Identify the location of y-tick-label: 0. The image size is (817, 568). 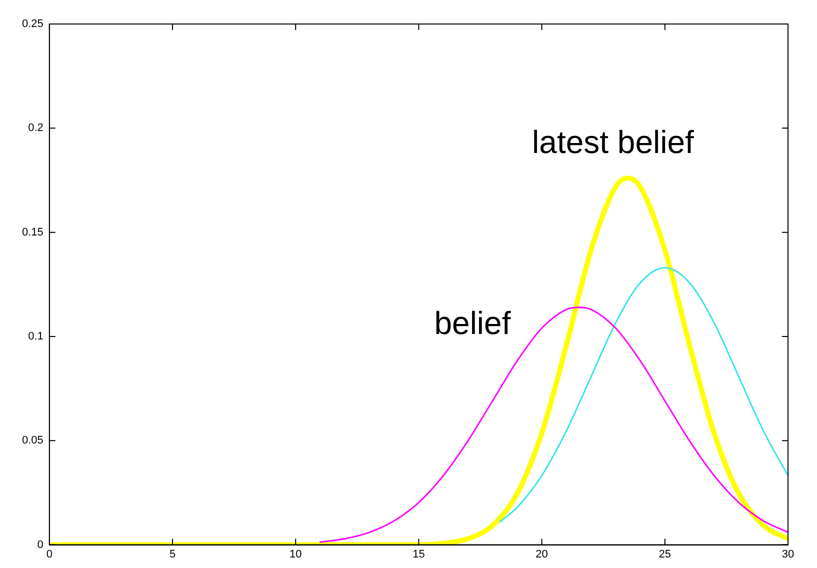
(40, 544).